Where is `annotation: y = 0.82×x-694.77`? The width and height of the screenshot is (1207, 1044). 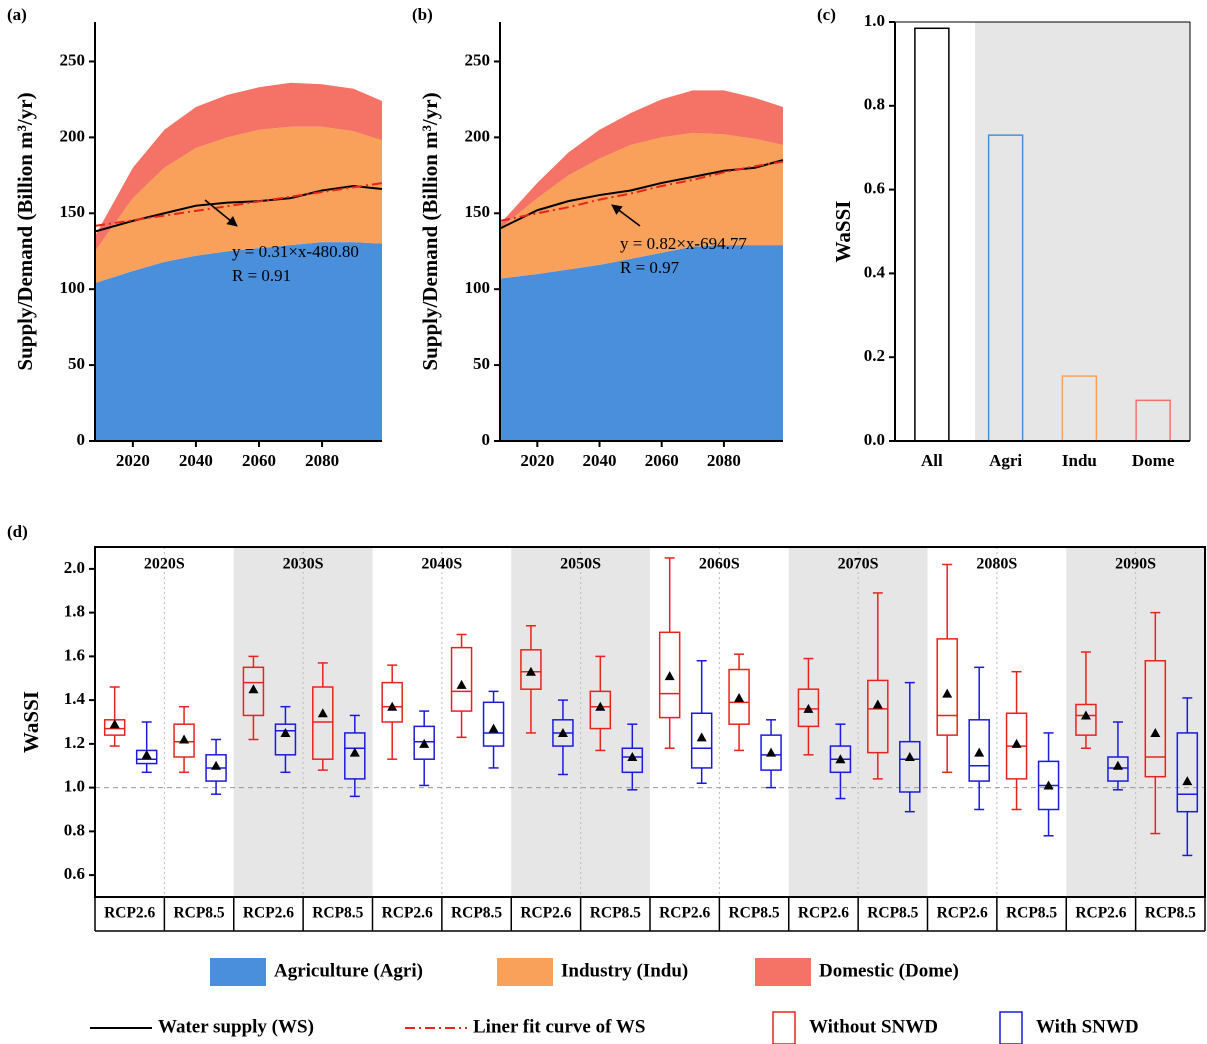 annotation: y = 0.82×x-694.77 is located at coordinates (683, 243).